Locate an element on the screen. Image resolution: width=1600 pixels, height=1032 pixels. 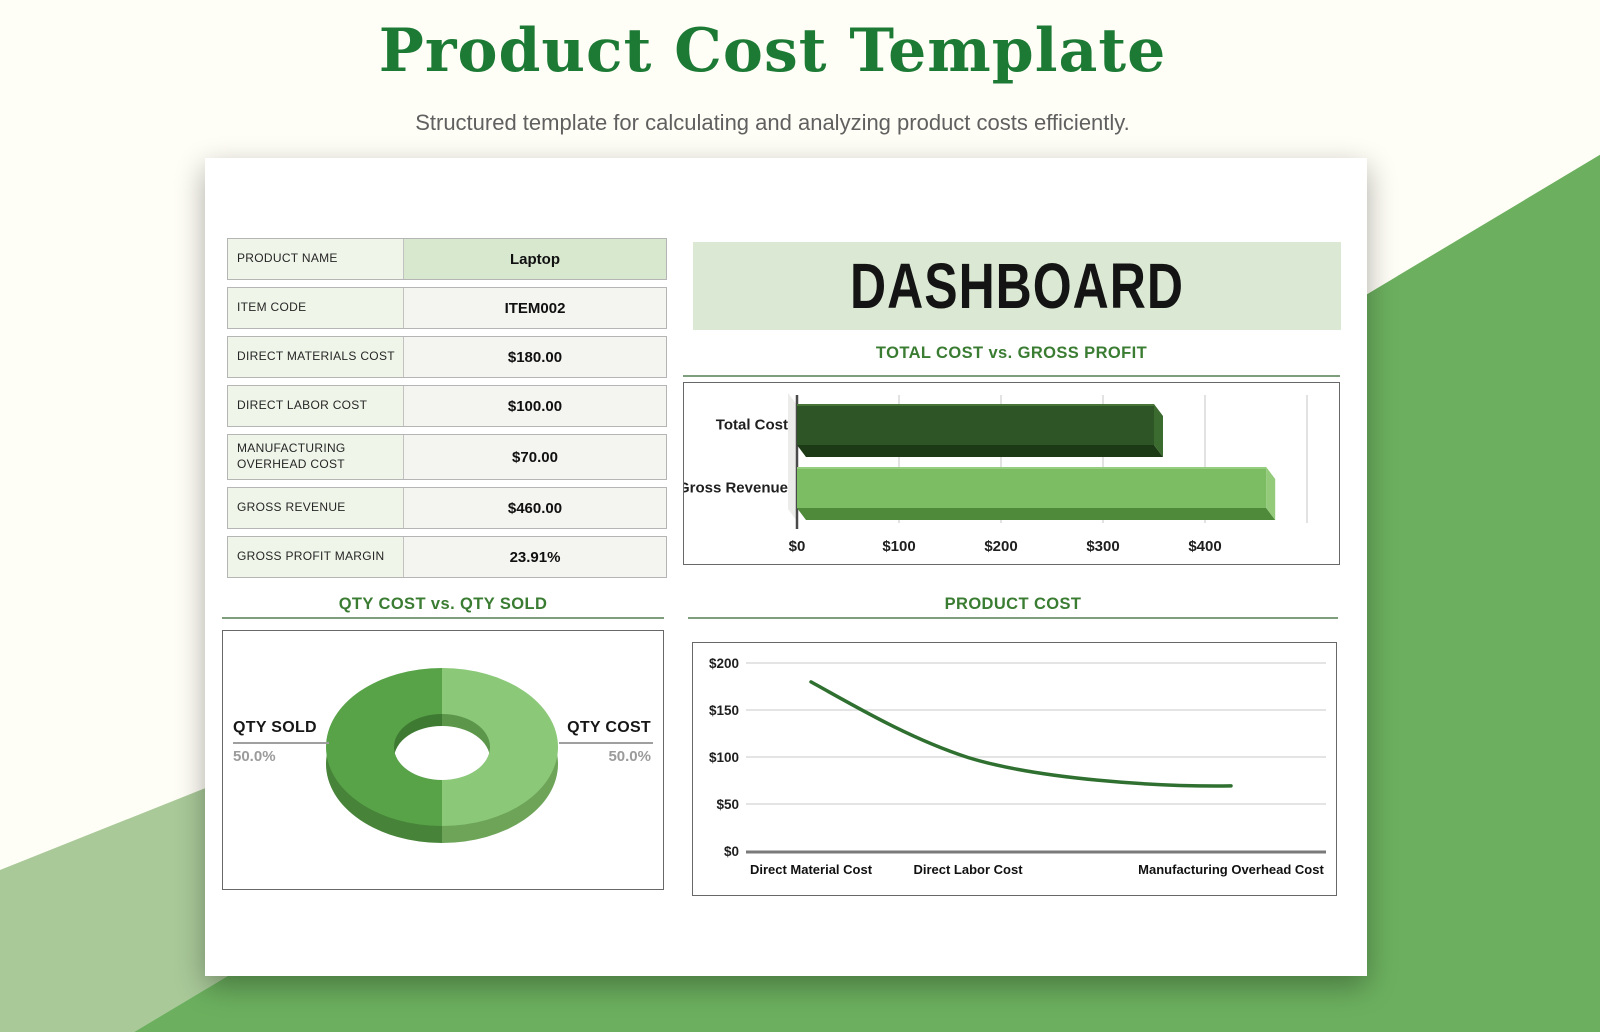
line-chart-title: PRODUCT COST is located at coordinates (1013, 604).